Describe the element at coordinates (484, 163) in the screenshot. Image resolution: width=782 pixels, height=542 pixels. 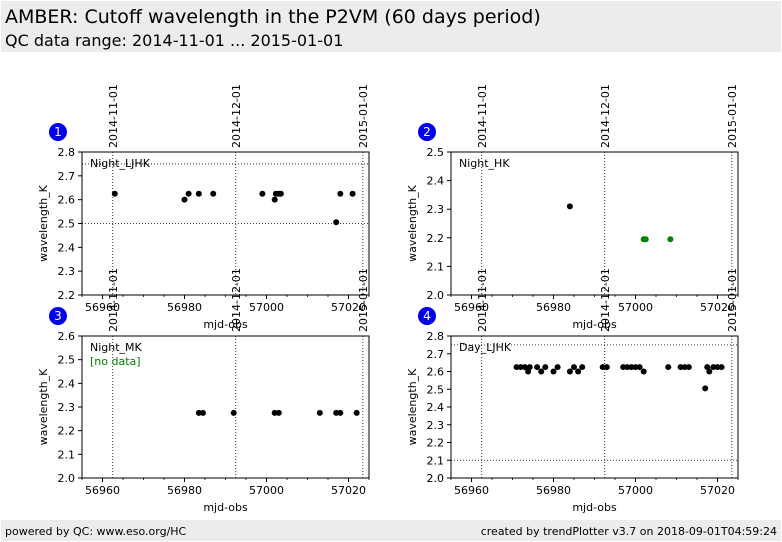
I see `plot-label: Night_HK` at that location.